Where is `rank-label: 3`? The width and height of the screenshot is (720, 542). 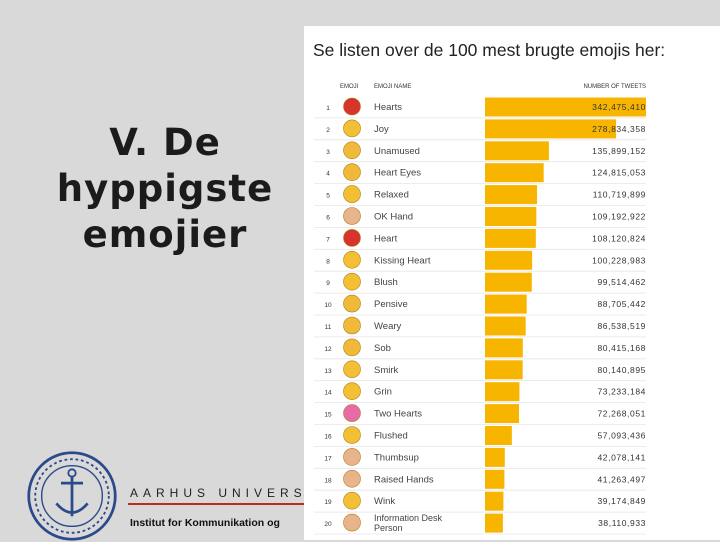
rank-label: 3 is located at coordinates (328, 152).